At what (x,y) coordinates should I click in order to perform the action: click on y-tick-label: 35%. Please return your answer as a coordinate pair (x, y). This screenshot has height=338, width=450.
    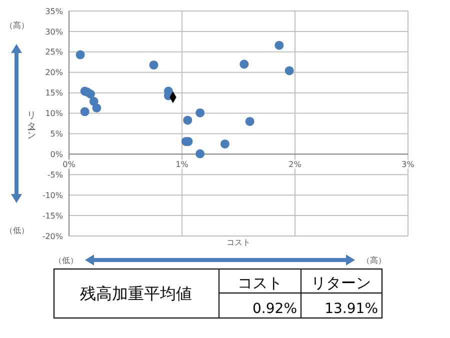
    Looking at the image, I should click on (54, 11).